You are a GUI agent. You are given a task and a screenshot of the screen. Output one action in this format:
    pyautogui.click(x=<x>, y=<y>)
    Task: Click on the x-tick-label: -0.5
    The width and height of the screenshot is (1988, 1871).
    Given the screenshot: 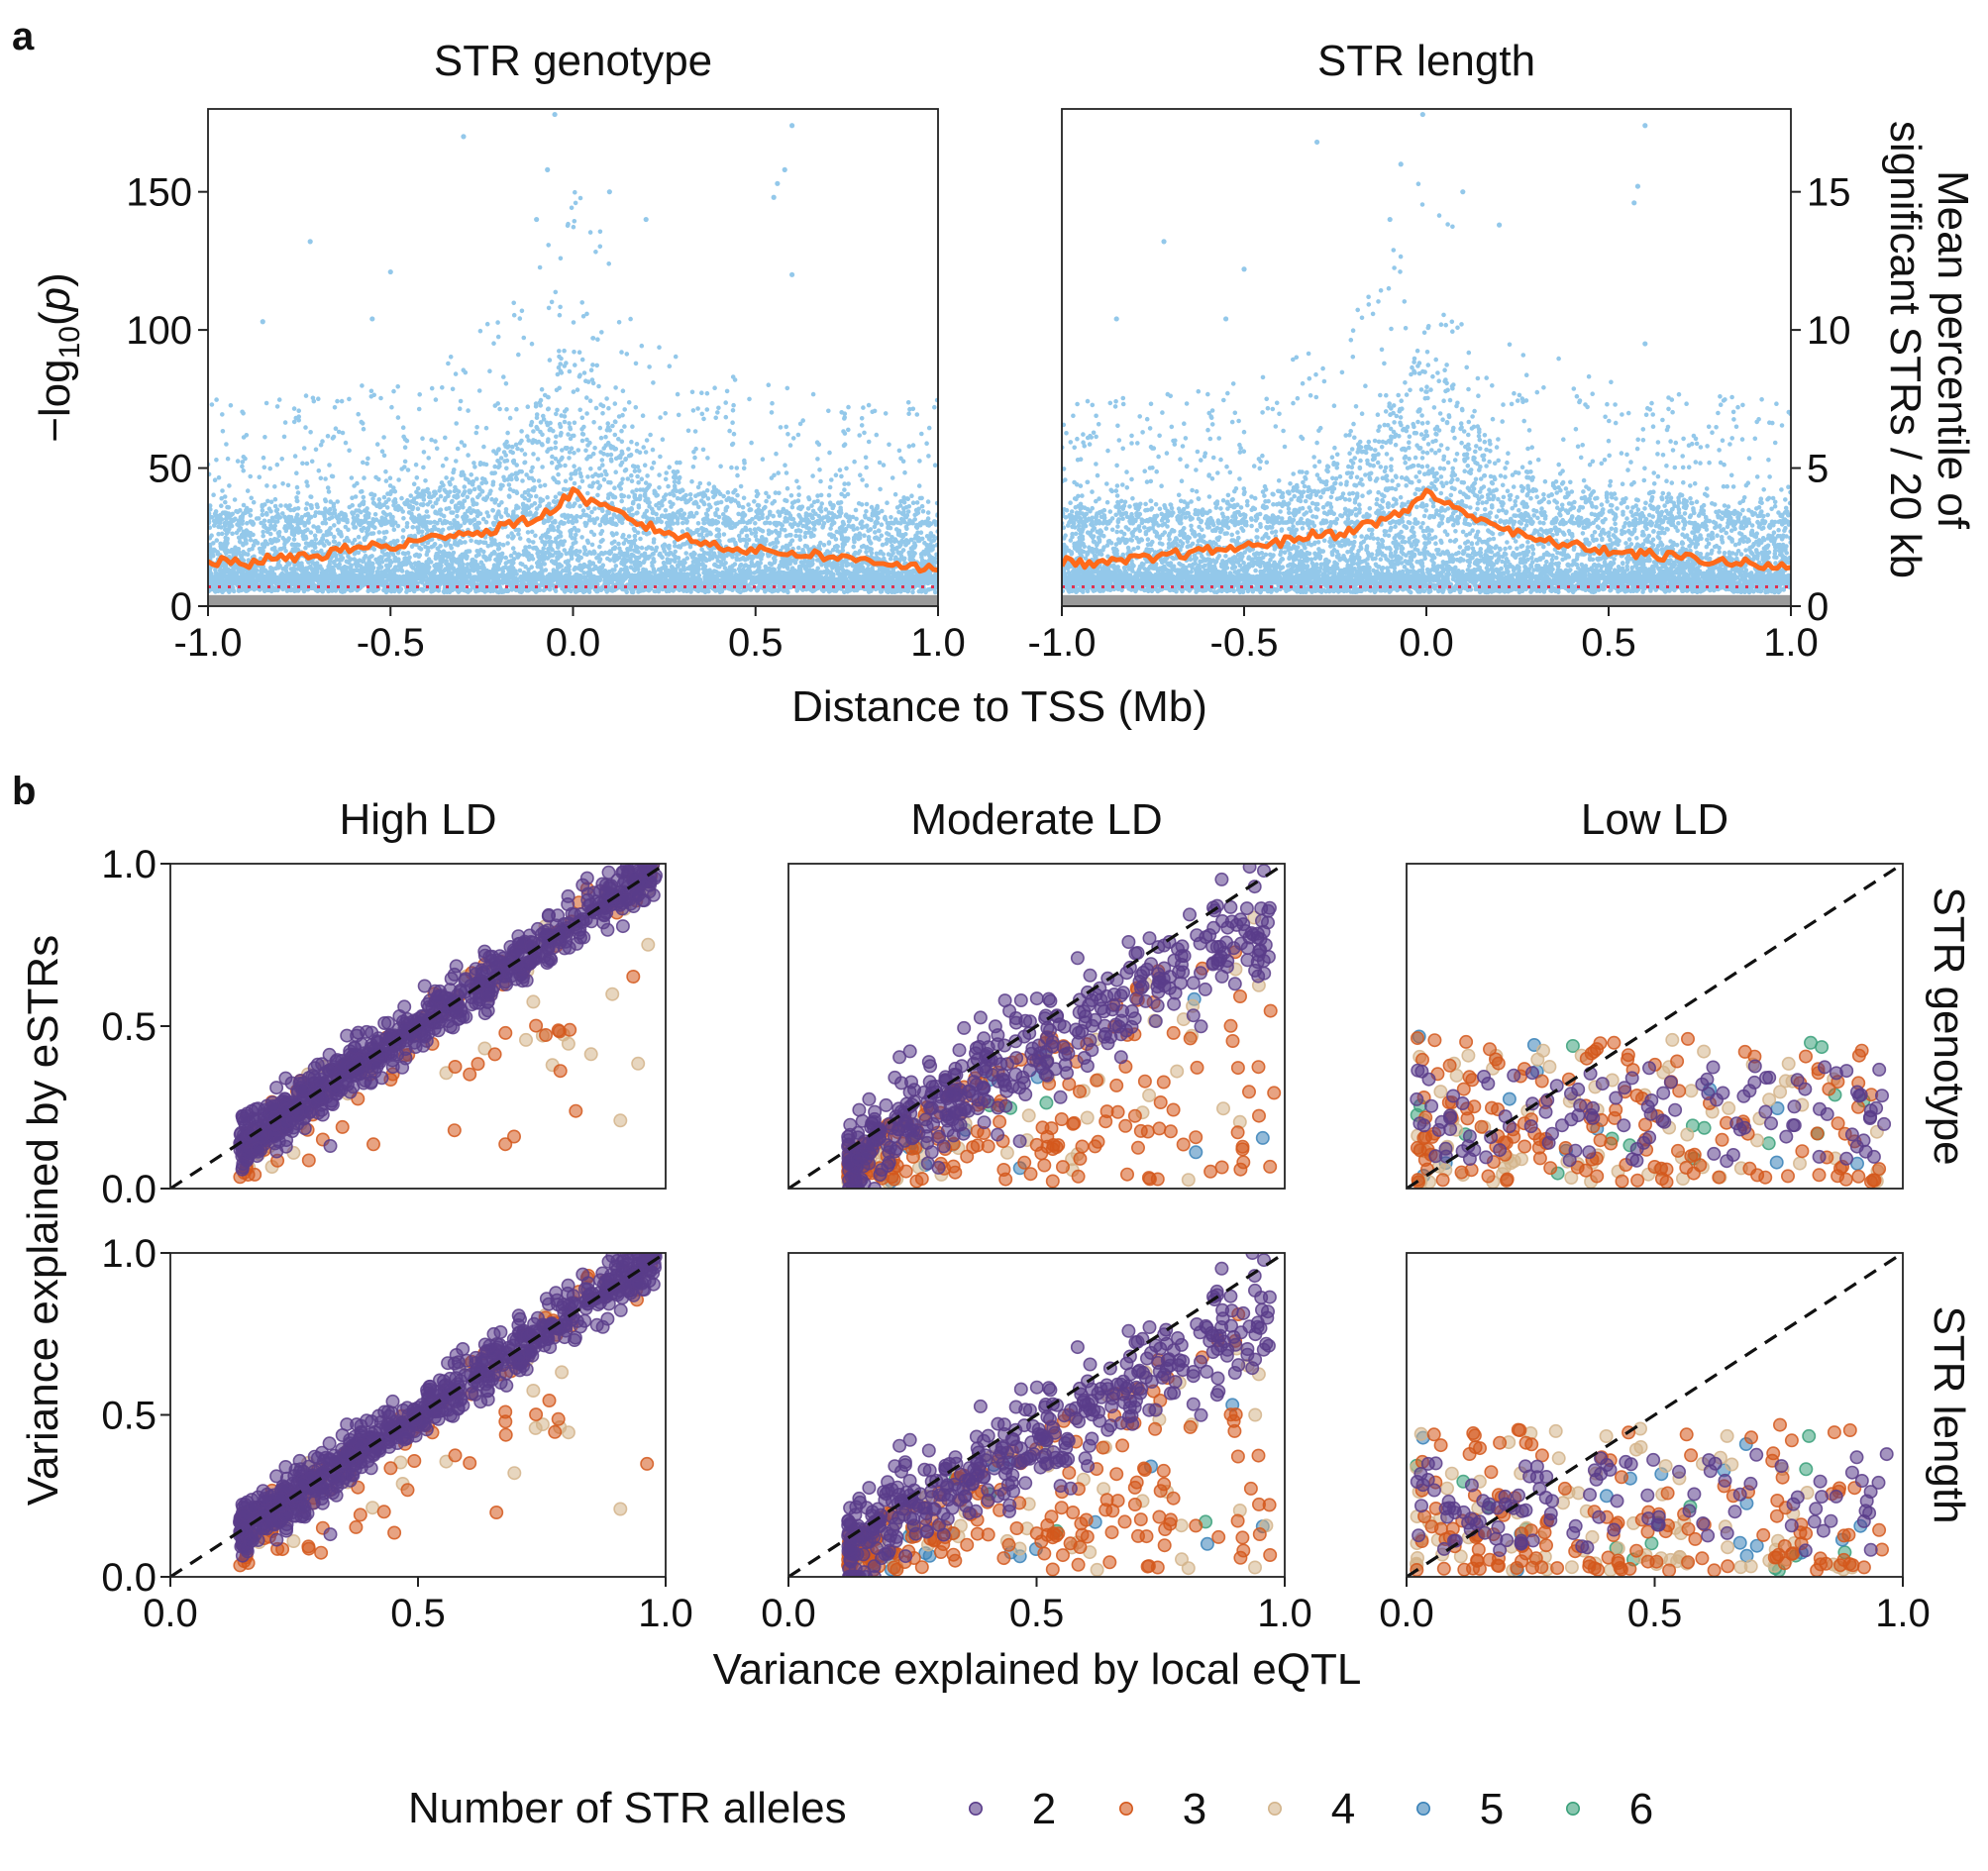 What is the action you would take?
    pyautogui.click(x=391, y=643)
    